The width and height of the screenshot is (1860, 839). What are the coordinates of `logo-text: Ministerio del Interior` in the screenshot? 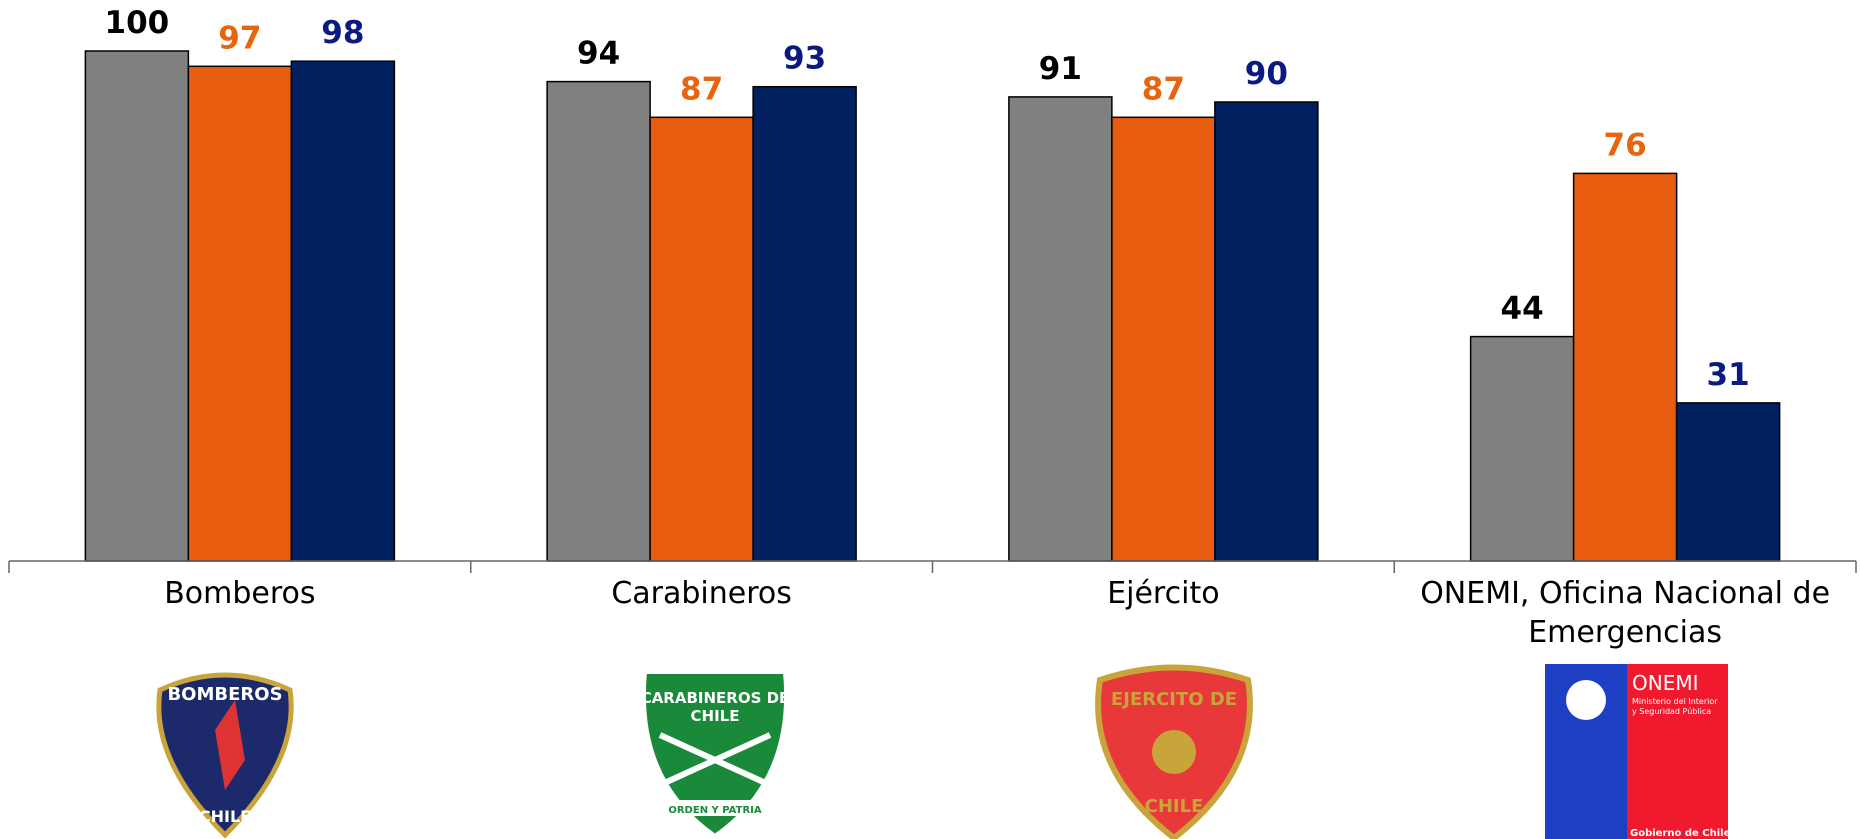 It's located at (1675, 701).